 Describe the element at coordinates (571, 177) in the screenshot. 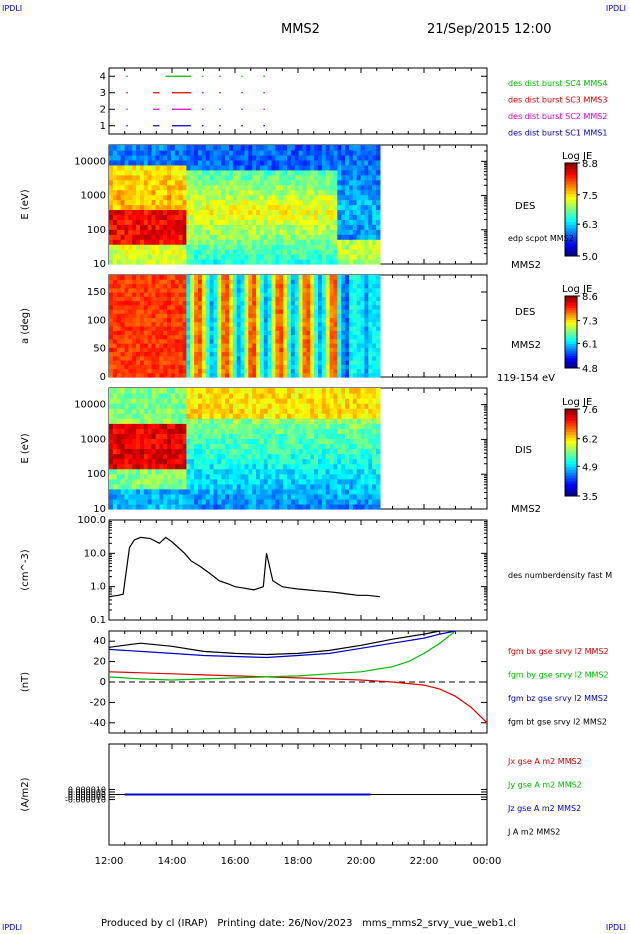

I see `des-energy-colorbar-cell` at that location.